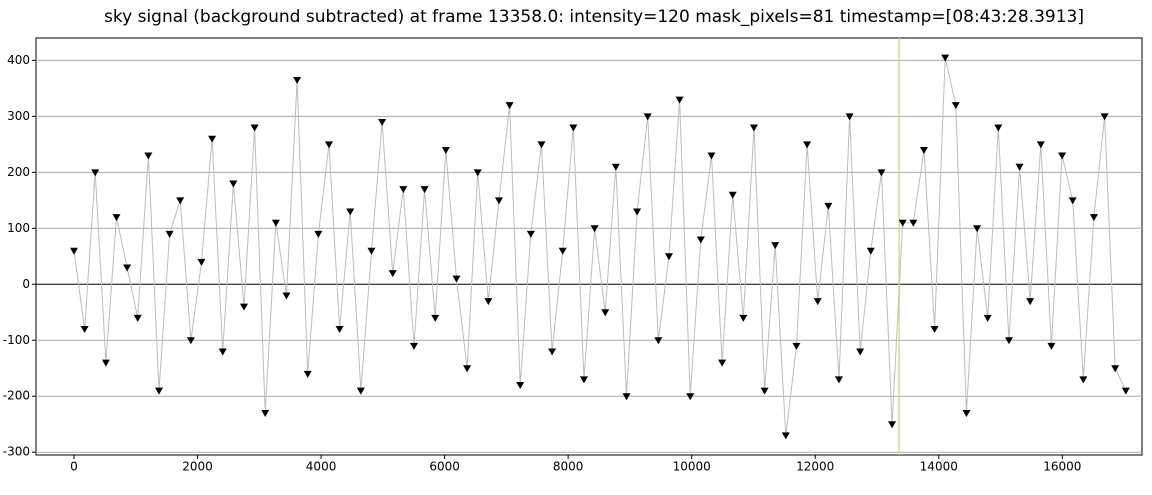 Image resolution: width=1152 pixels, height=495 pixels. What do you see at coordinates (18, 116) in the screenshot?
I see `y-tick-label: 300` at bounding box center [18, 116].